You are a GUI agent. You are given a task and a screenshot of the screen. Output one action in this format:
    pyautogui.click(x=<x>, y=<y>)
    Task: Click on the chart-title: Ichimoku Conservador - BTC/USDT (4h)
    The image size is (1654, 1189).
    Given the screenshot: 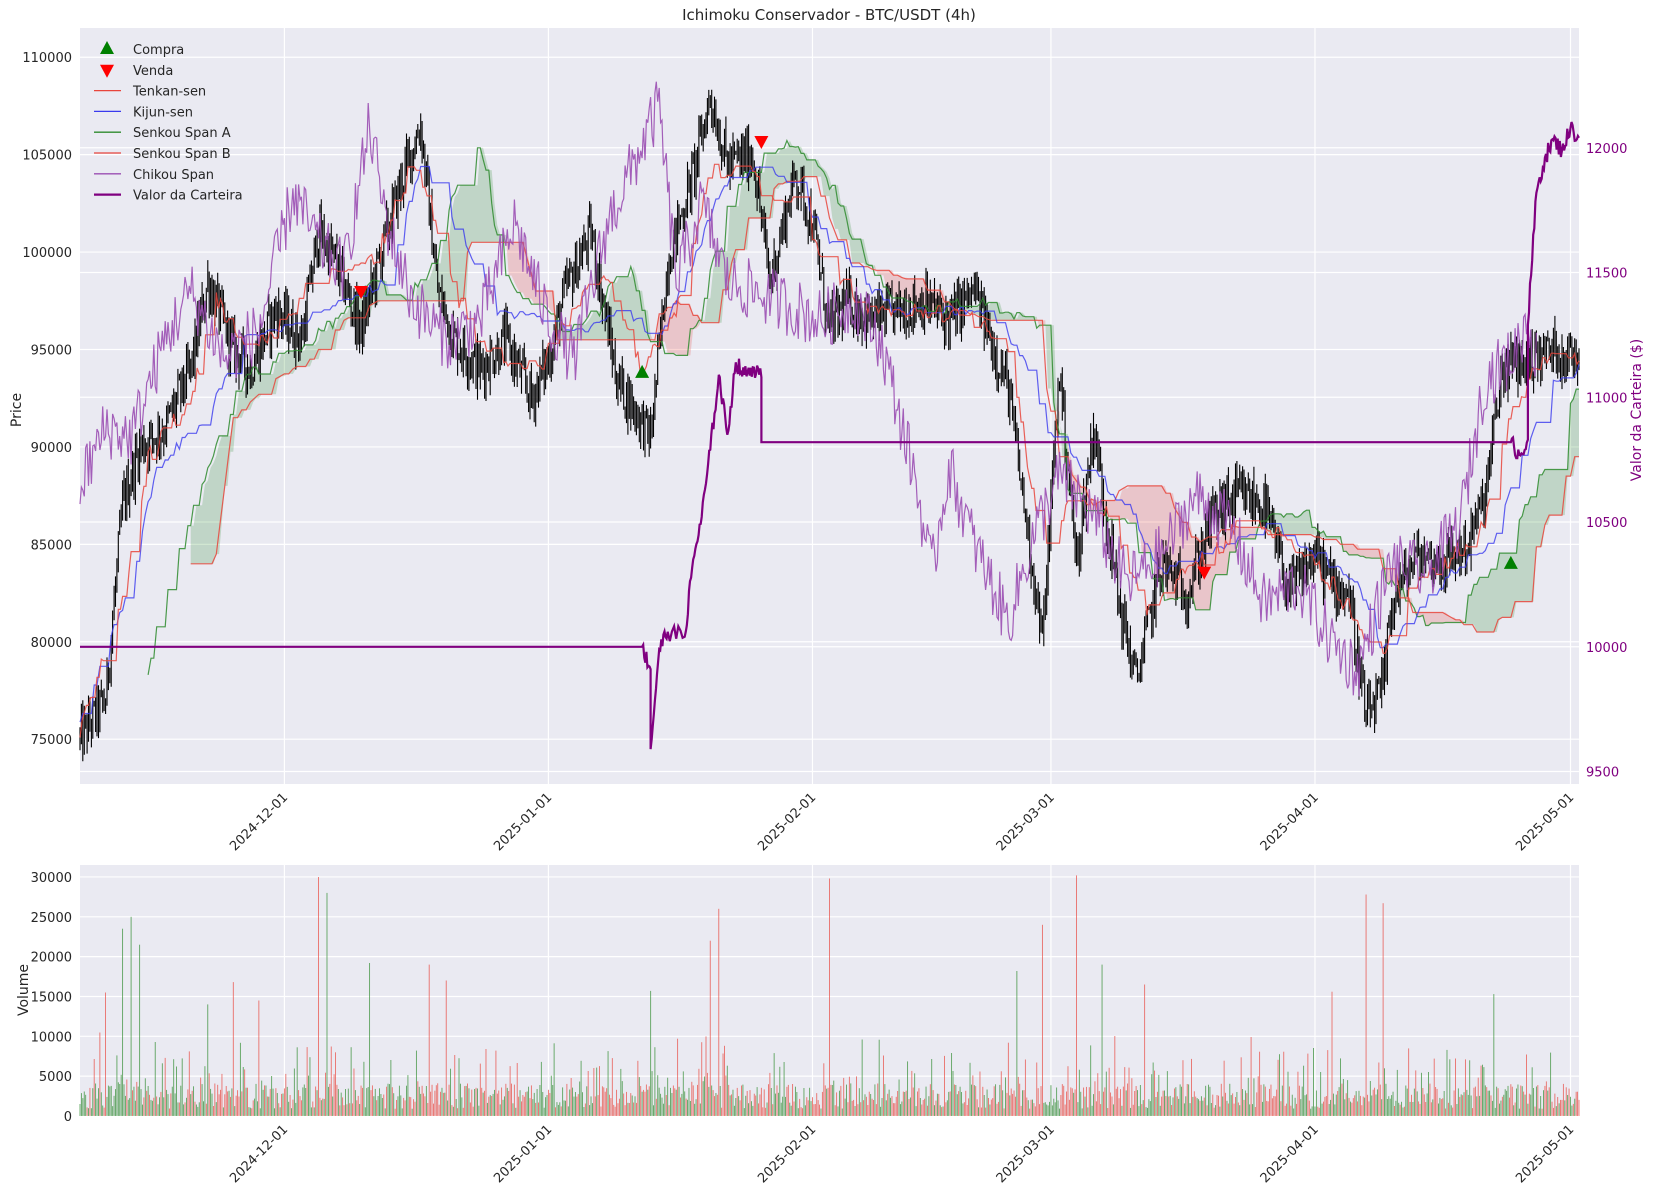 What is the action you would take?
    pyautogui.click(x=829, y=15)
    